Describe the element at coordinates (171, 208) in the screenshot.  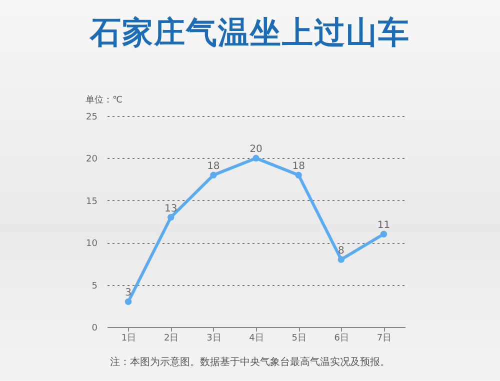
I see `data-label: 13` at that location.